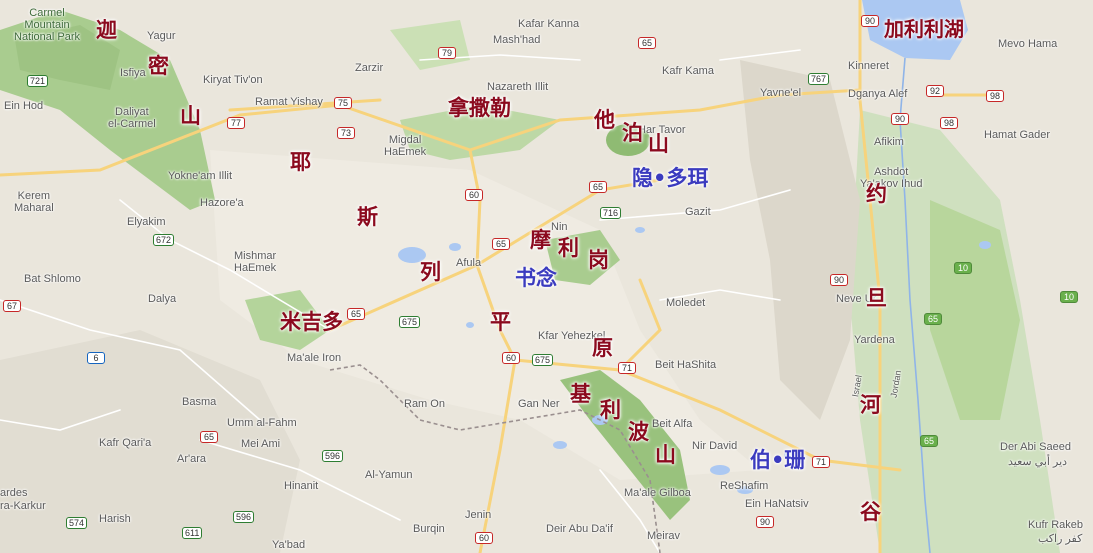 The width and height of the screenshot is (1093, 553). Describe the element at coordinates (517, 40) in the screenshot. I see `place-mashhad: Mash'had` at that location.